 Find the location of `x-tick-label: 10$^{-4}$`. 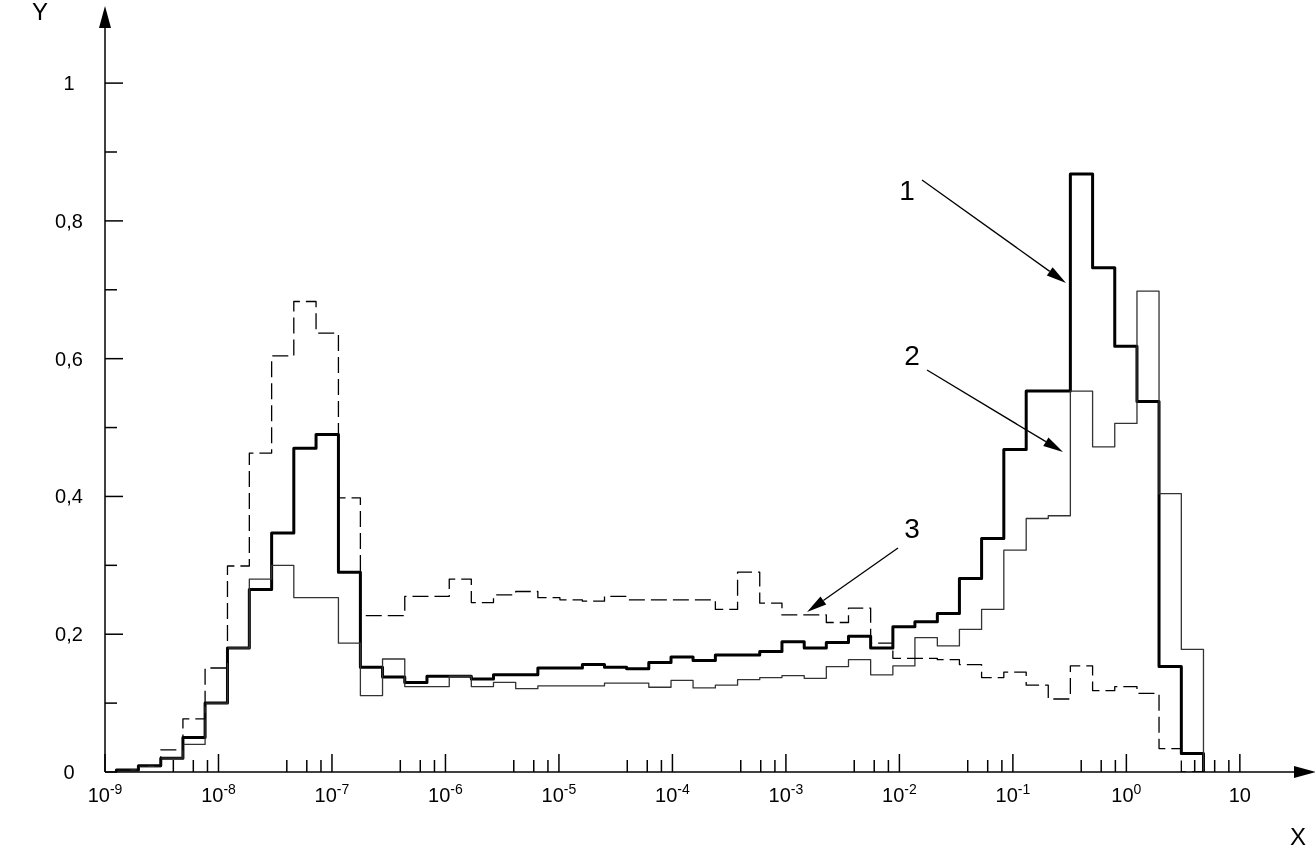

x-tick-label: 10$^{-4}$ is located at coordinates (672, 793).